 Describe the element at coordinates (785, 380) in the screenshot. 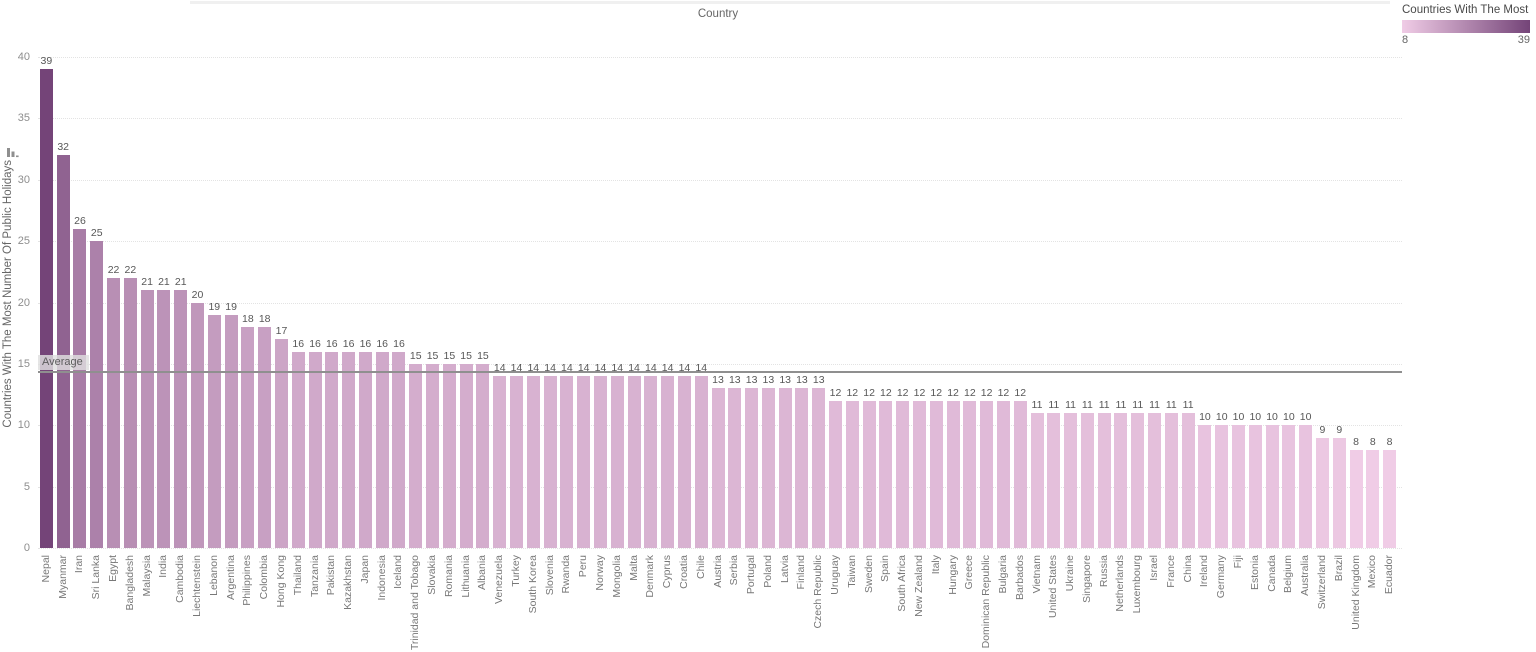

I see `bar-value-label: 13` at that location.